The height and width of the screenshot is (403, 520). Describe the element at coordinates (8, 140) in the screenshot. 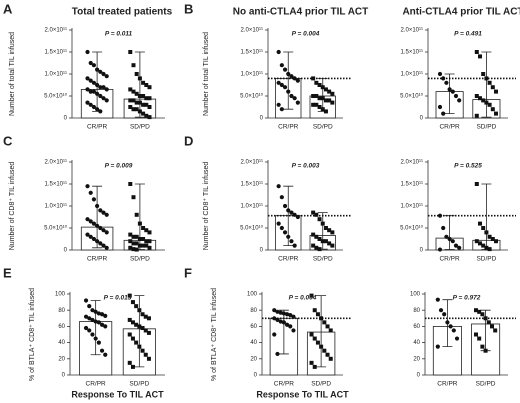

I see `panel-label: C` at that location.